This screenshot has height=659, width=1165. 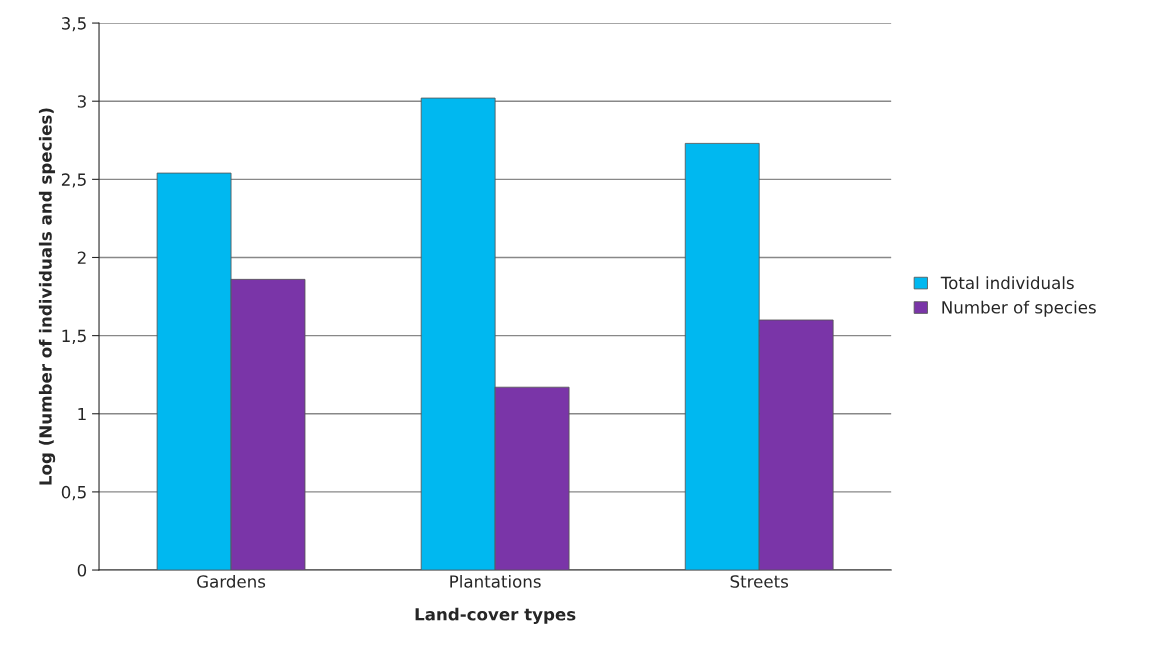 I want to click on y-tick-label: 0,5, so click(x=73, y=493).